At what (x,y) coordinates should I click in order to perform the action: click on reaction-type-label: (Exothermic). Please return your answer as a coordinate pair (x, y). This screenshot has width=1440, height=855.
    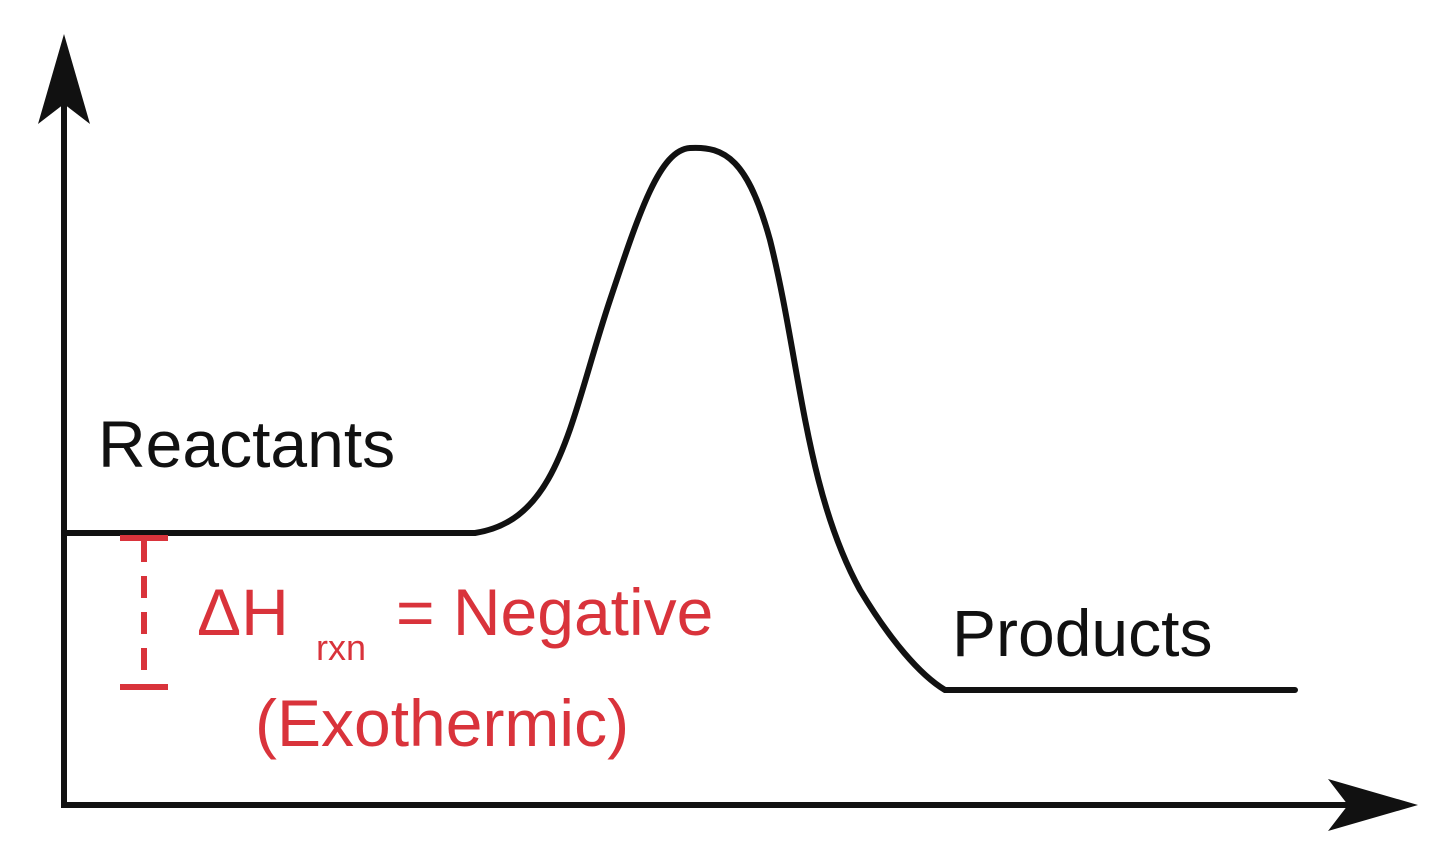
    Looking at the image, I should click on (442, 723).